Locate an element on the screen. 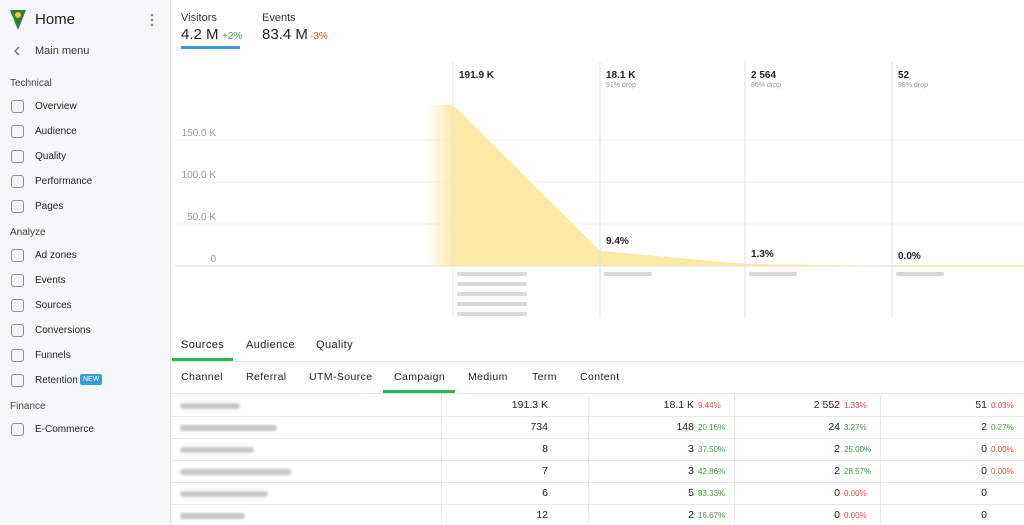 This screenshot has width=1024, height=525. subtab: Referral is located at coordinates (266, 377).